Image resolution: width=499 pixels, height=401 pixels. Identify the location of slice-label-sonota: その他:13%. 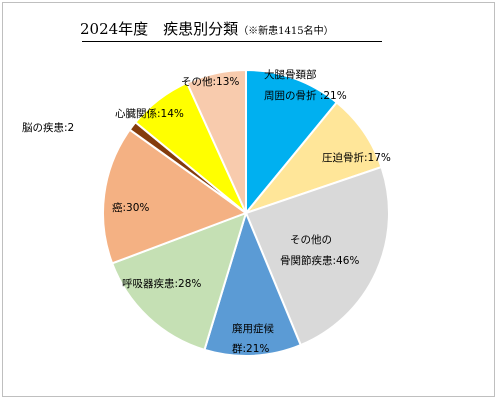
(210, 81).